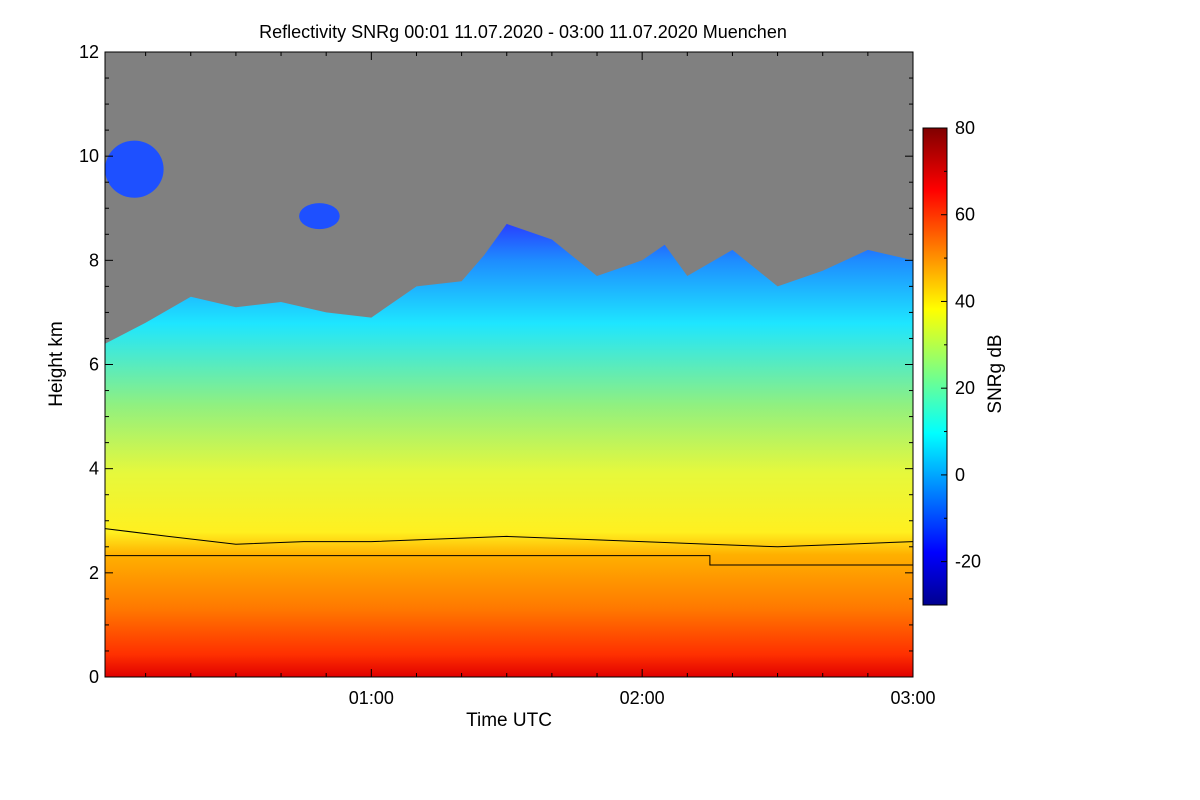 The image size is (1200, 800). Describe the element at coordinates (960, 475) in the screenshot. I see `colorbar-tick-label: 0` at that location.